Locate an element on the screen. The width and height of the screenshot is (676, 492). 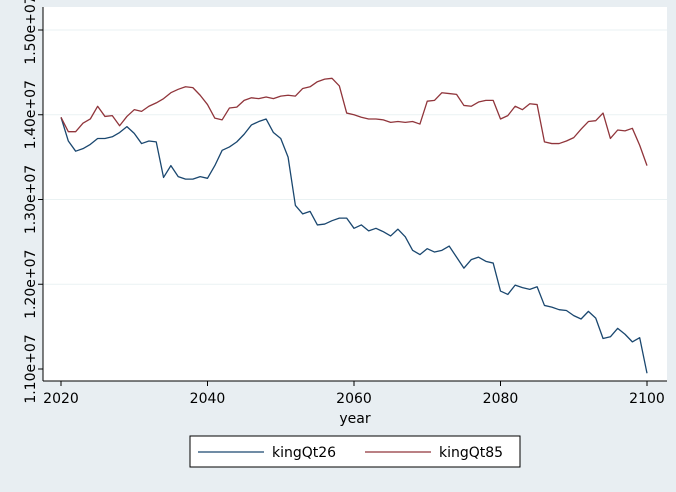
y-tick-label: 1.40e+07 is located at coordinates (31, 114).